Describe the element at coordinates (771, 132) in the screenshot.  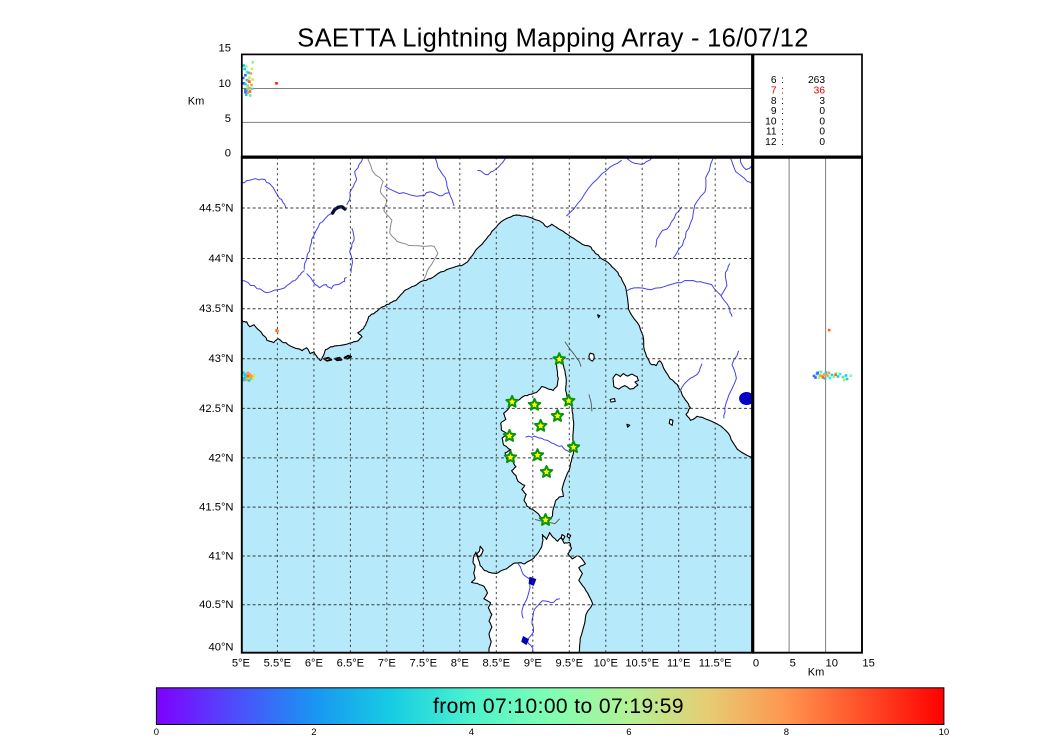
I see `svg-text: 11` at that location.